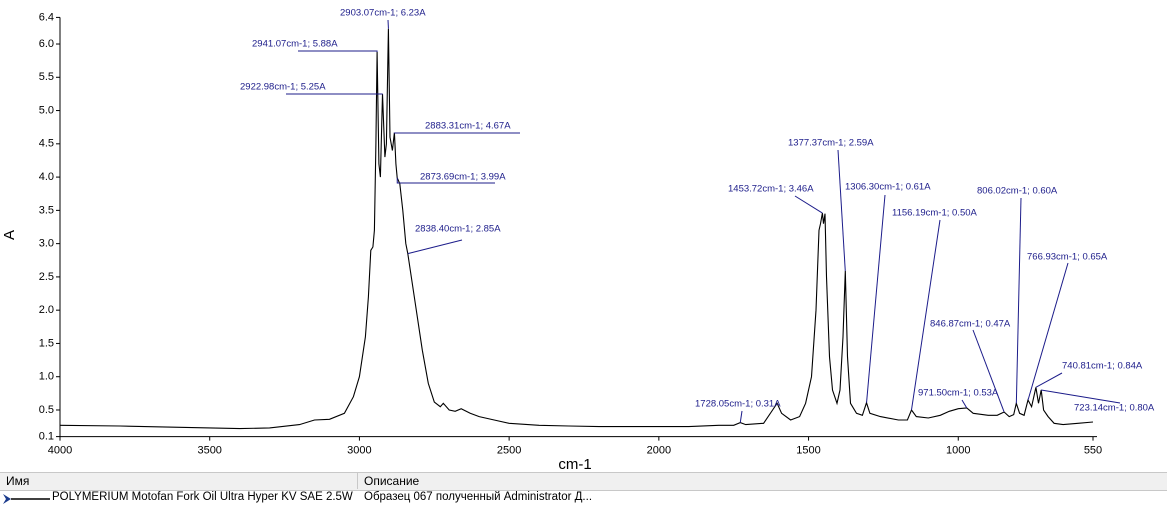 The image size is (1167, 508). Describe the element at coordinates (46, 437) in the screenshot. I see `y-tick-label: 0.1` at that location.